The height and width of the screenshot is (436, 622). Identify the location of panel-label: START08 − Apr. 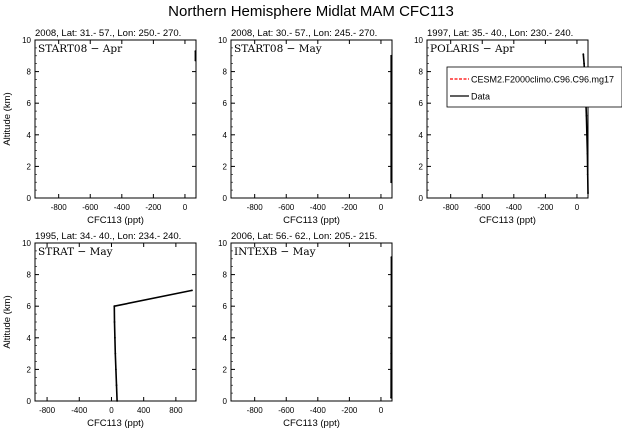
(80, 49).